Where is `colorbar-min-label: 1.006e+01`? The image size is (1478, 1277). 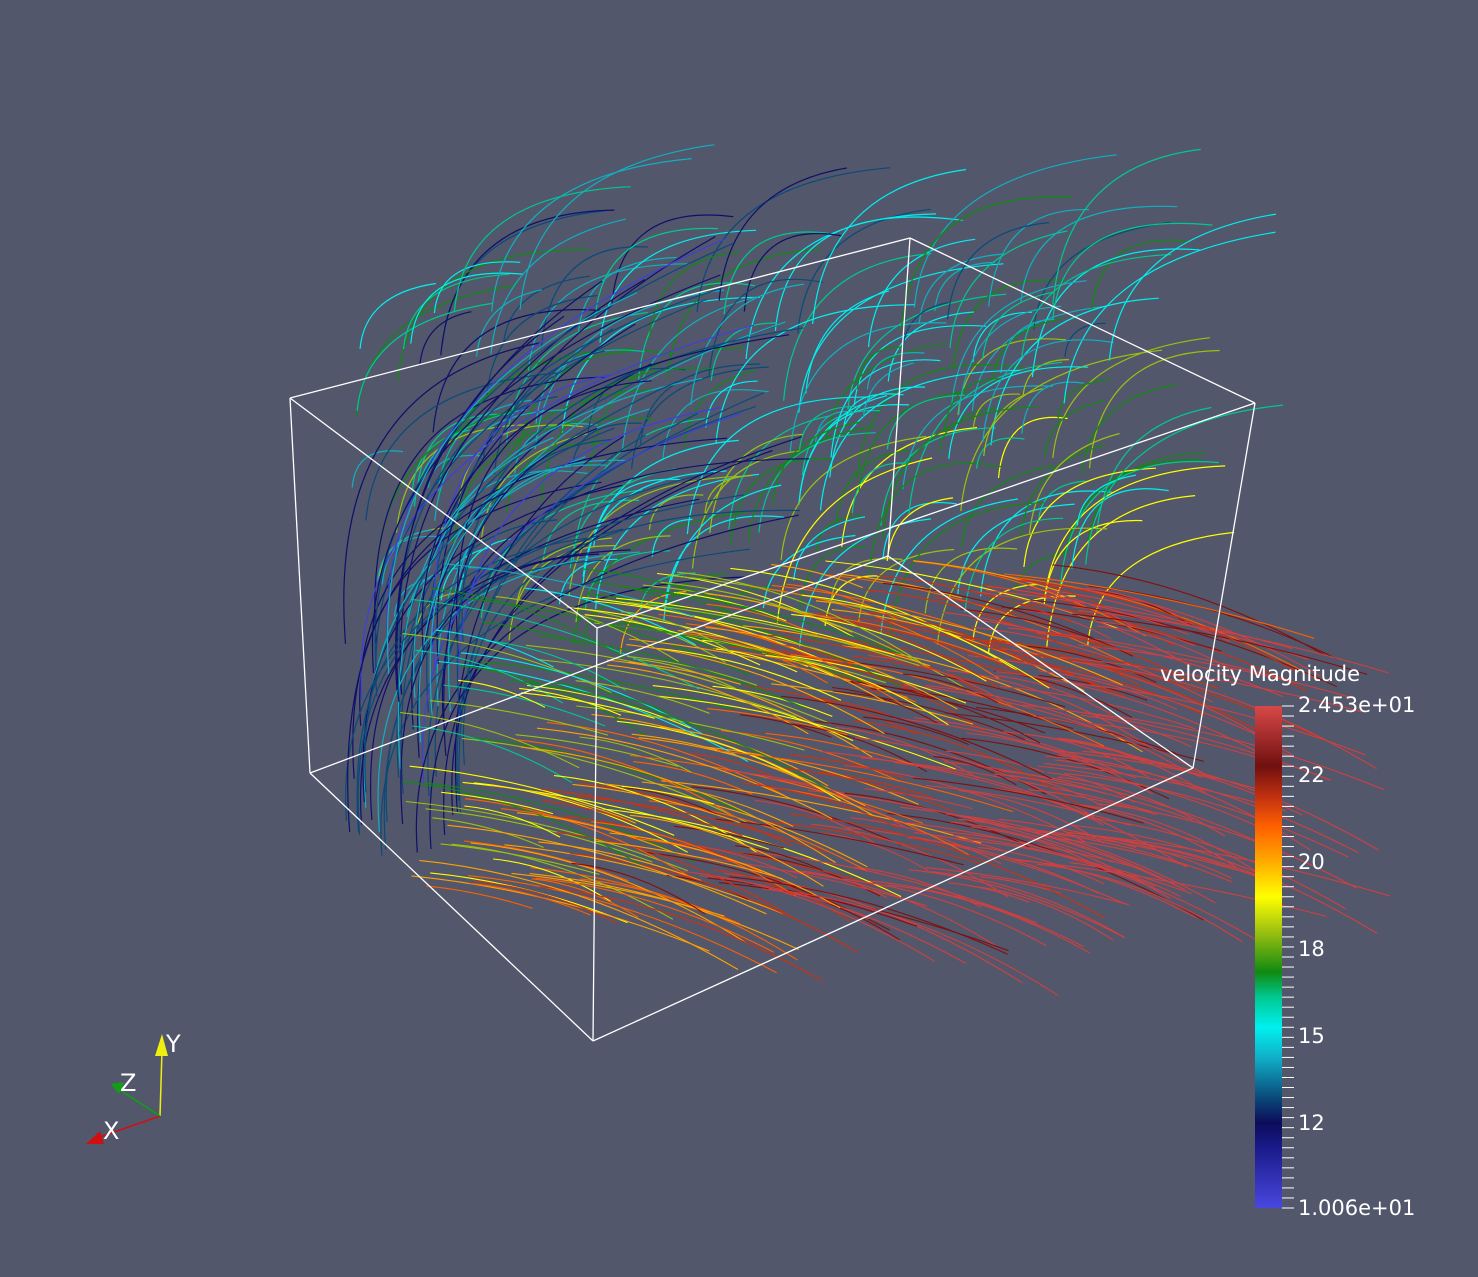 colorbar-min-label: 1.006e+01 is located at coordinates (1357, 1208).